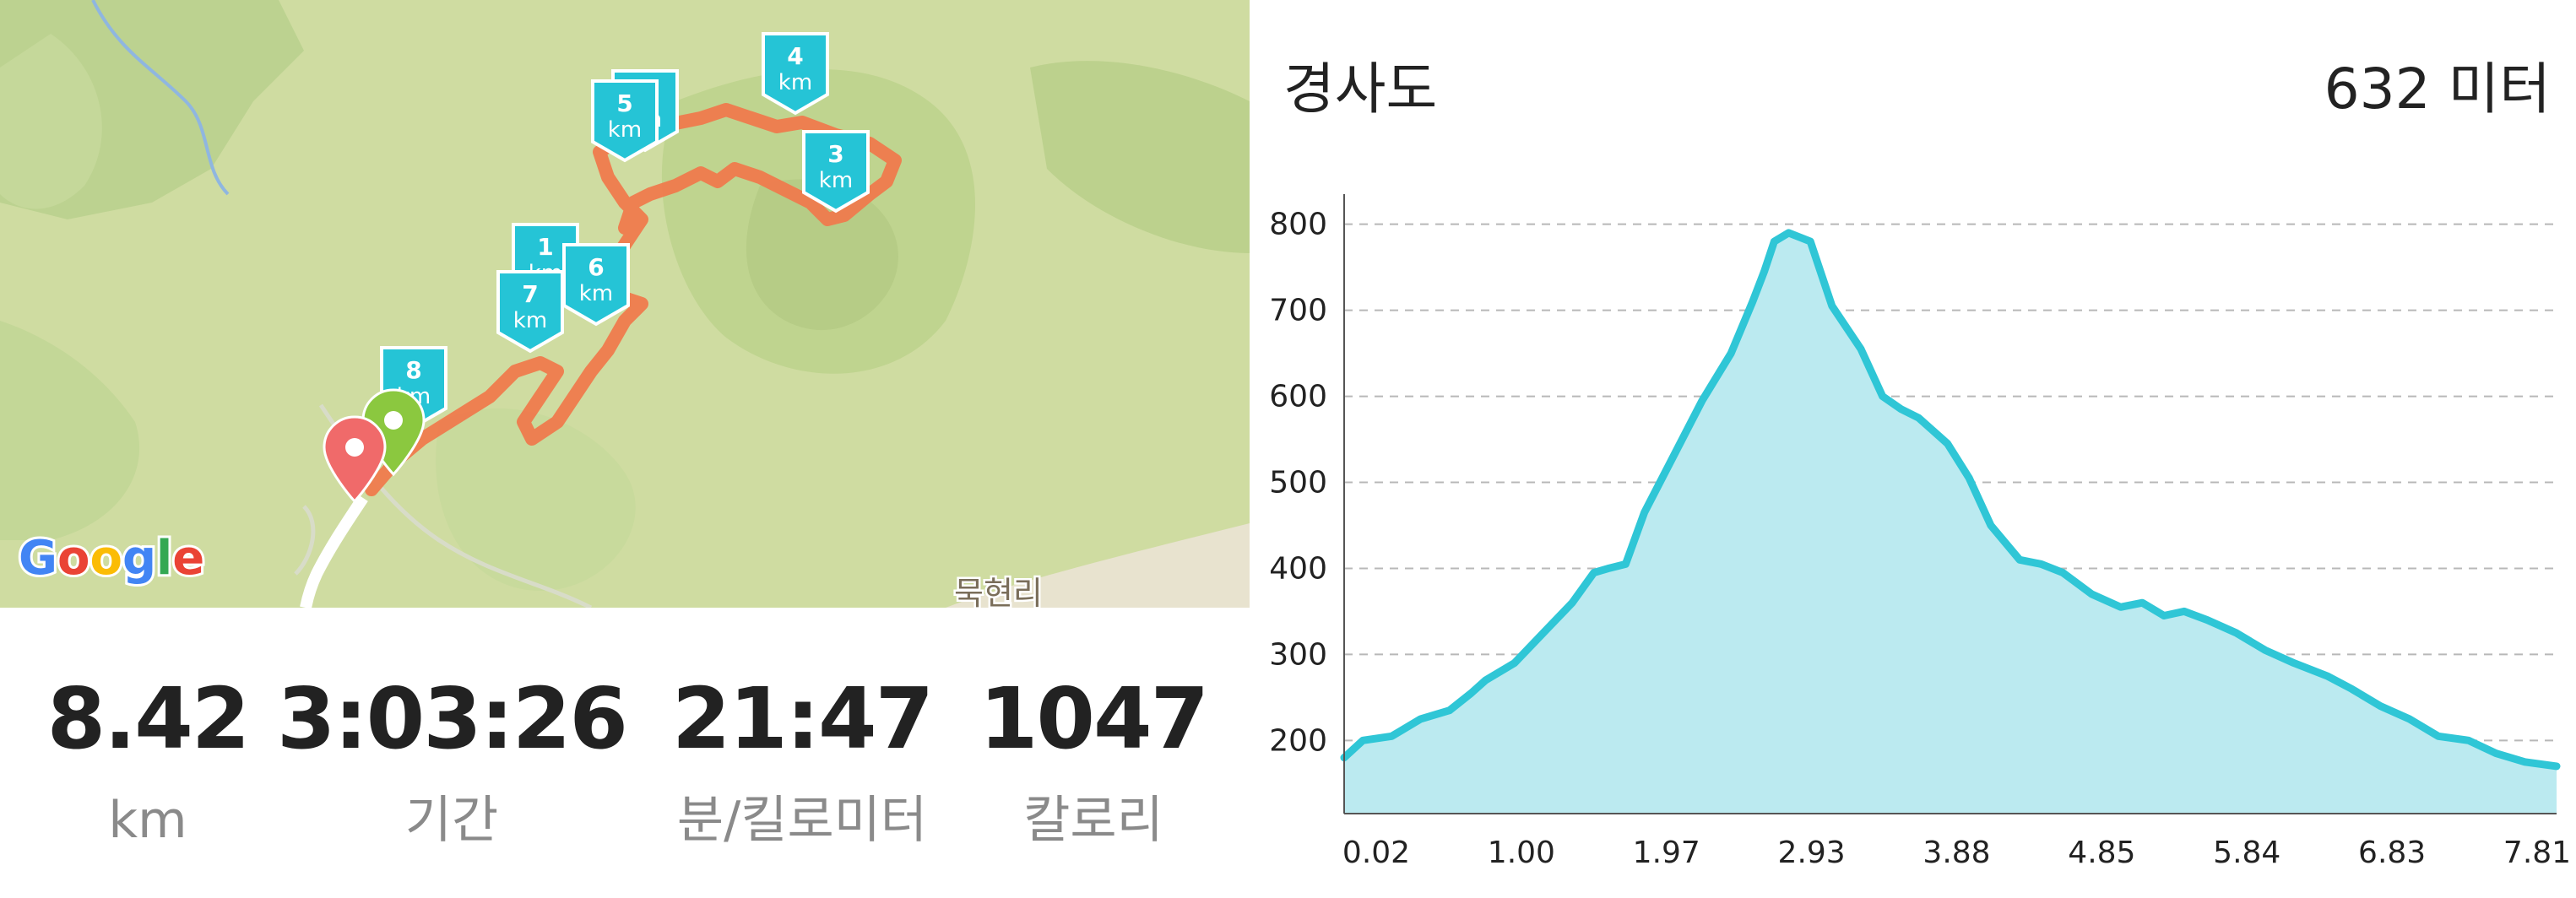  Describe the element at coordinates (148, 718) in the screenshot. I see `stat-distance-value: 8.42` at that location.